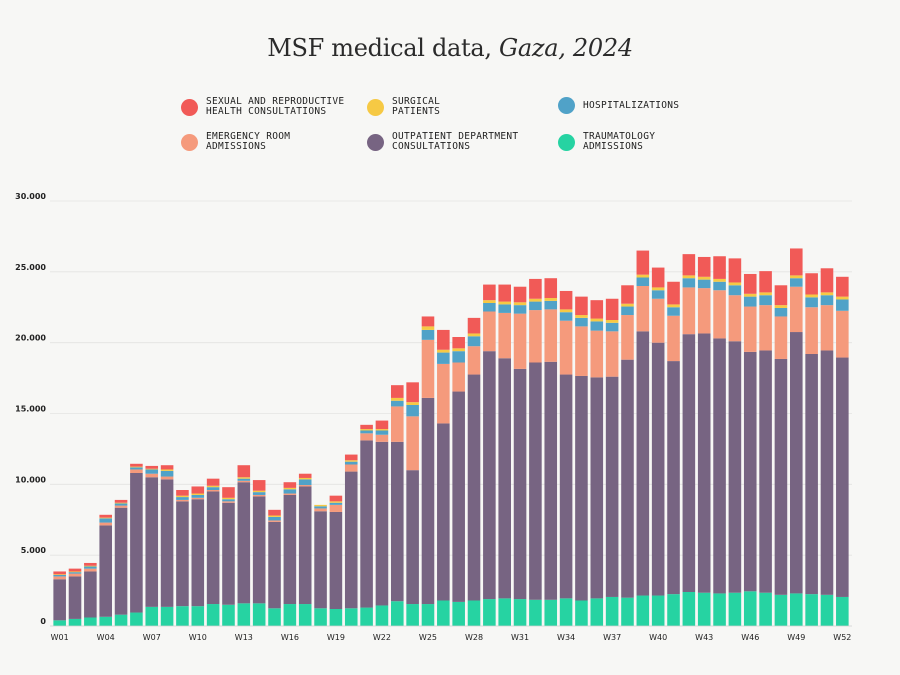 This screenshot has width=900, height=675. I want to click on chart-title-main: MSF medical data,, so click(383, 48).